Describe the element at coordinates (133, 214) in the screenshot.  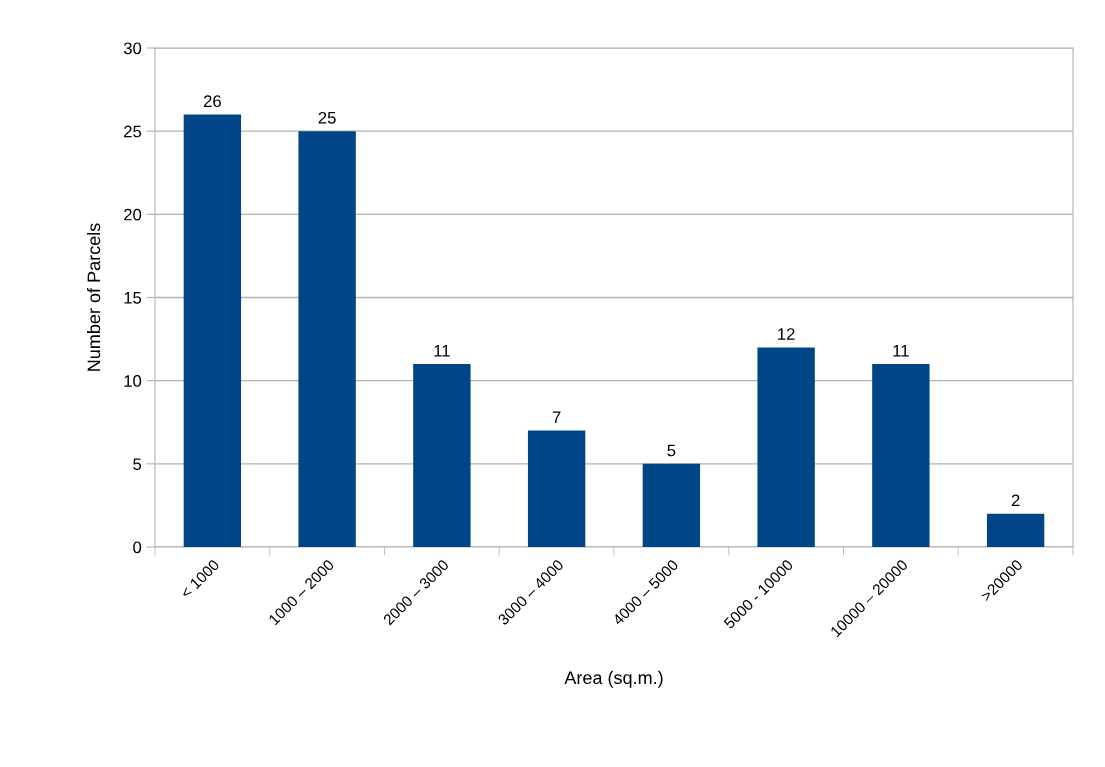
I see `y-tick-label: 20` at that location.